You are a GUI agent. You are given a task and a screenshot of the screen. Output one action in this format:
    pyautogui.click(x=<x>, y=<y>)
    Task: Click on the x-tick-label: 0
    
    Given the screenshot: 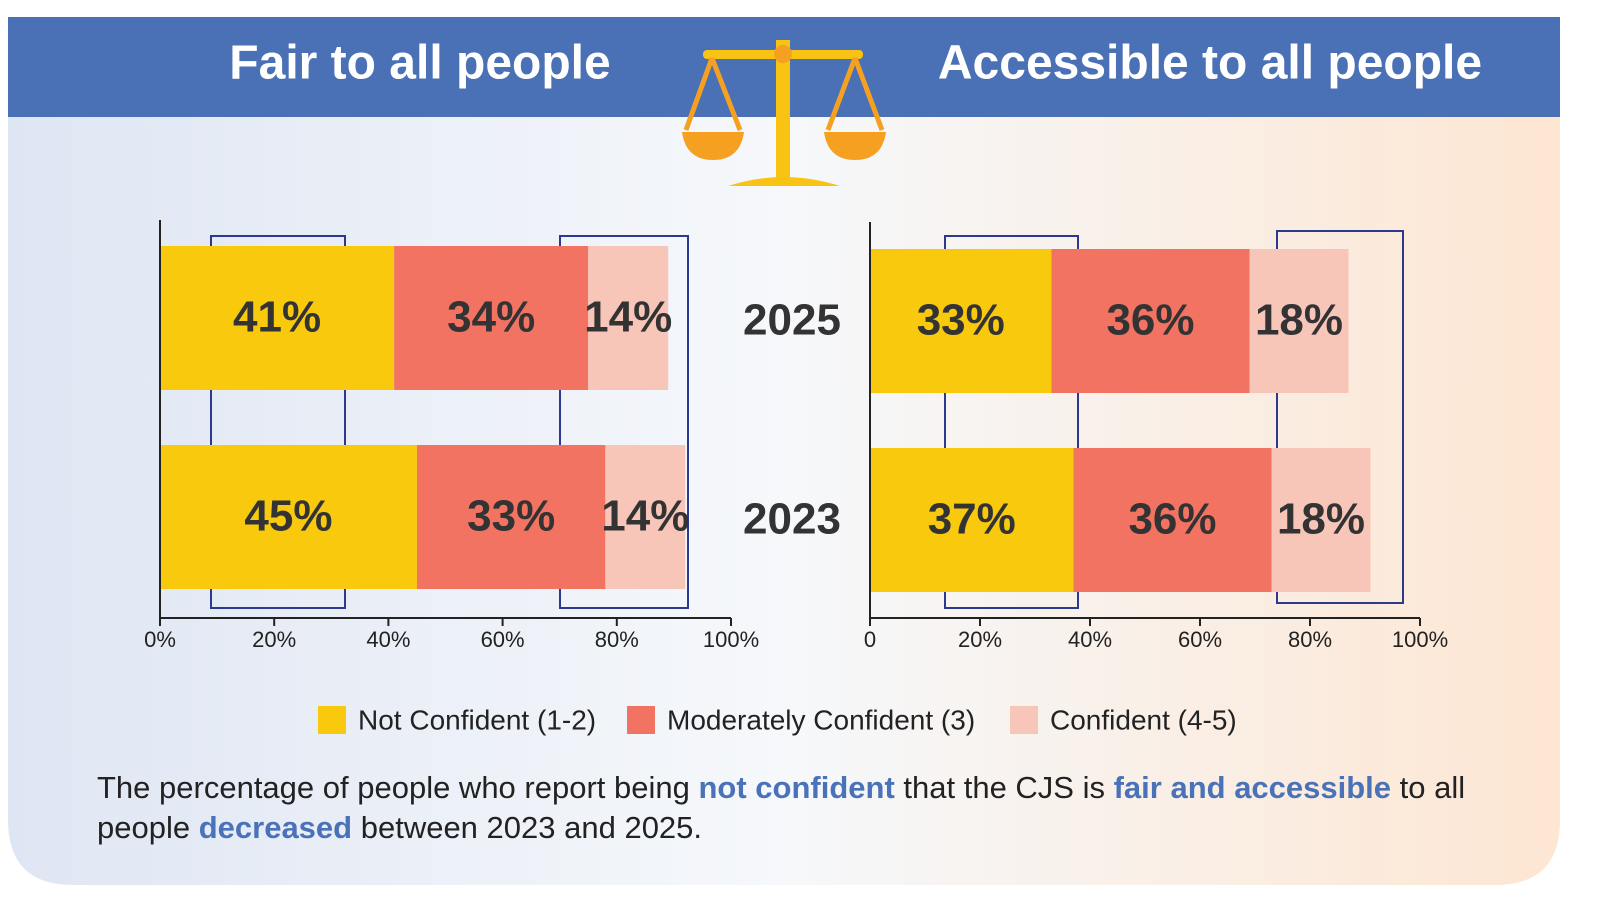 What is the action you would take?
    pyautogui.click(x=870, y=639)
    